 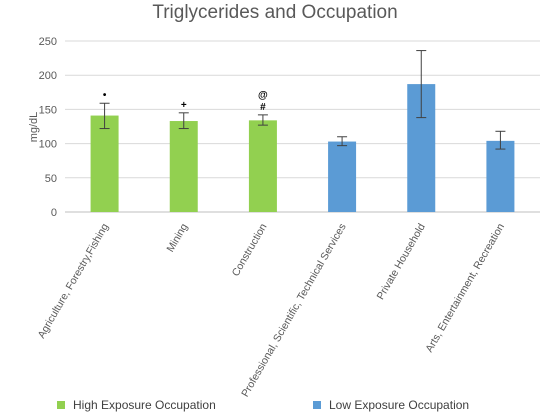 What do you see at coordinates (34, 127) in the screenshot?
I see `y-axis-label: mg/dL` at bounding box center [34, 127].